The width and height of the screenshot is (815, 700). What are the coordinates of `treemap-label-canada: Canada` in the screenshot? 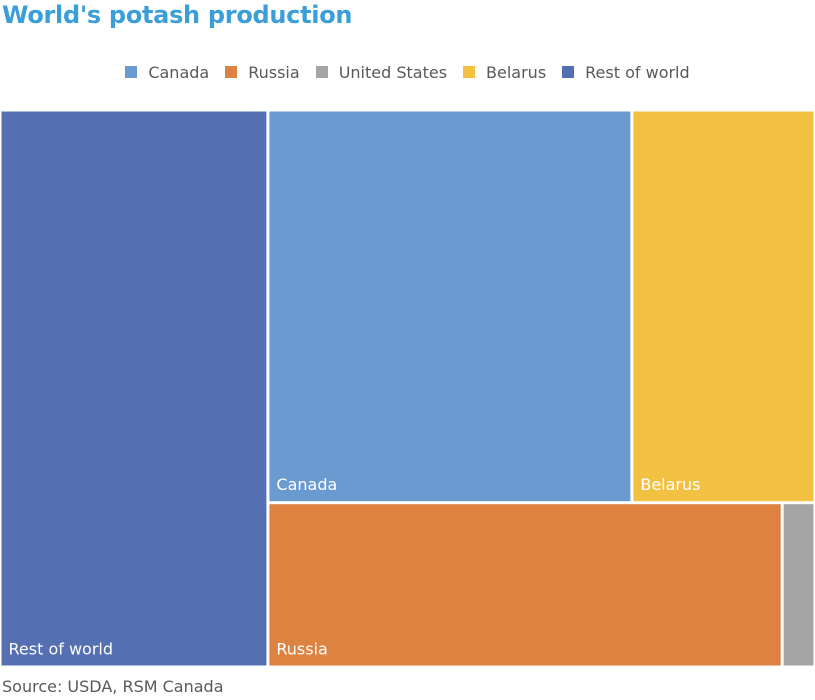 It's located at (306, 484).